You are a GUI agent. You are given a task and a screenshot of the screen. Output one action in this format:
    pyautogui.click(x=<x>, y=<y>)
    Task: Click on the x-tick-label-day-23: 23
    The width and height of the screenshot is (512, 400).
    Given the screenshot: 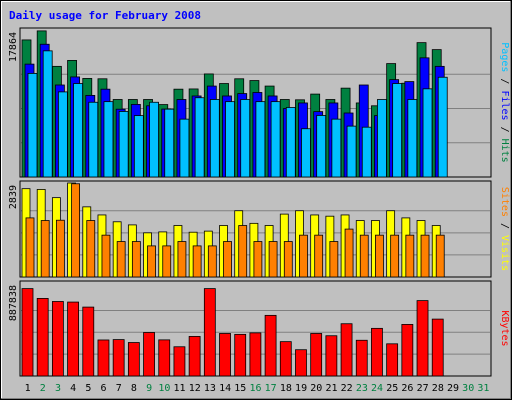 What is the action you would take?
    pyautogui.click(x=362, y=388)
    